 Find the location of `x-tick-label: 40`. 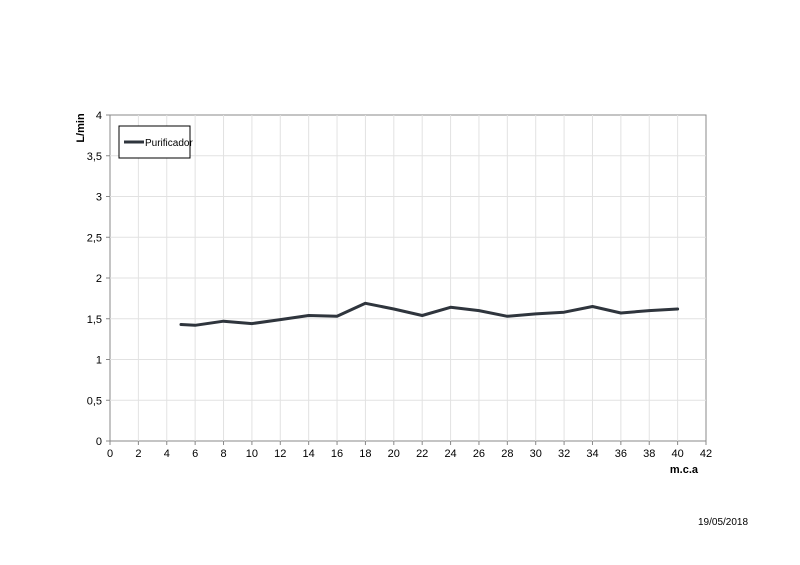

x-tick-label: 40 is located at coordinates (677, 454).